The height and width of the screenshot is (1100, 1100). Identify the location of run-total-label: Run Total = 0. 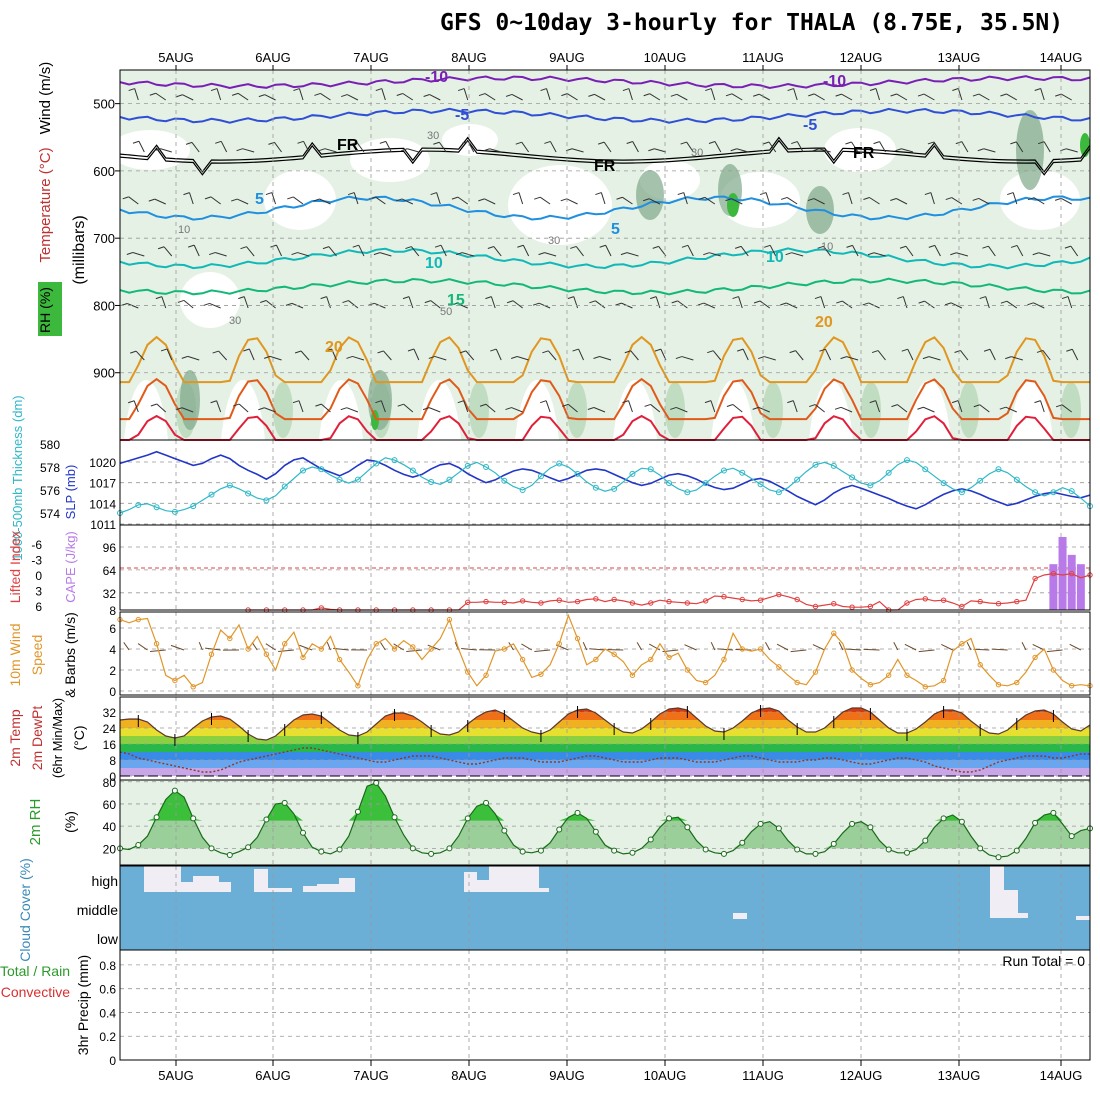
(1043, 961).